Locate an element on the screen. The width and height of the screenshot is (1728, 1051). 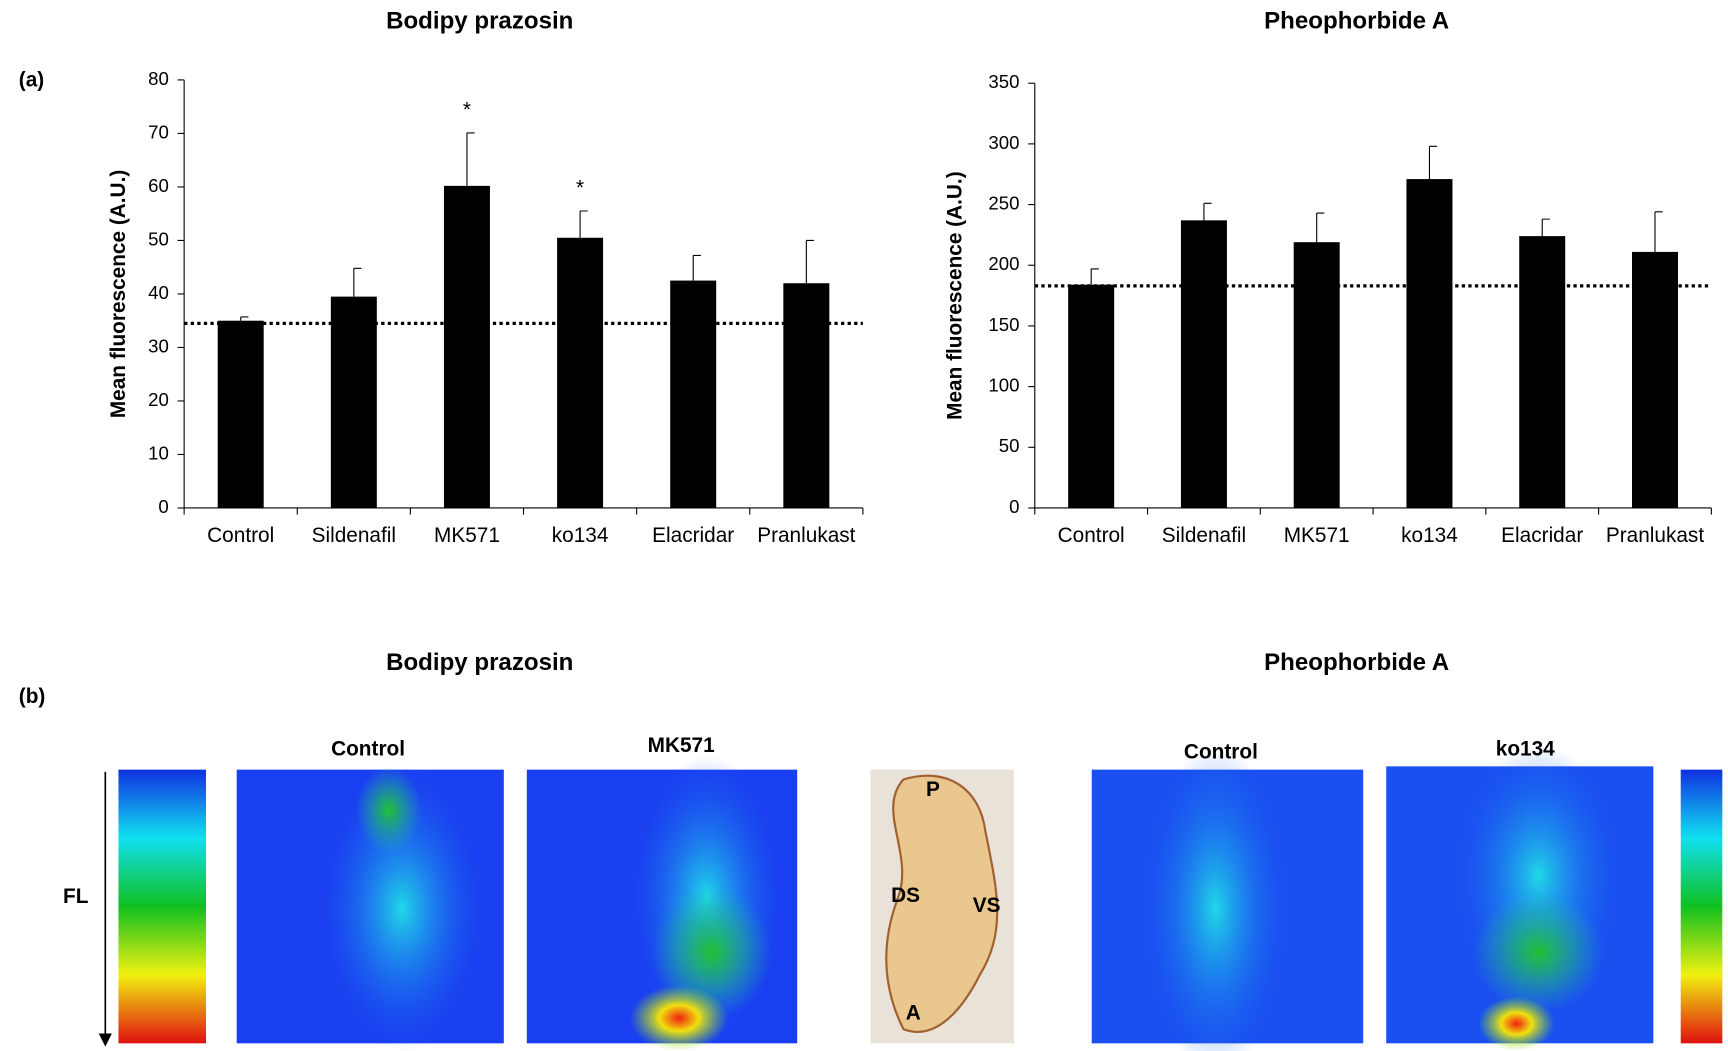
tissue is located at coordinates (942, 903).